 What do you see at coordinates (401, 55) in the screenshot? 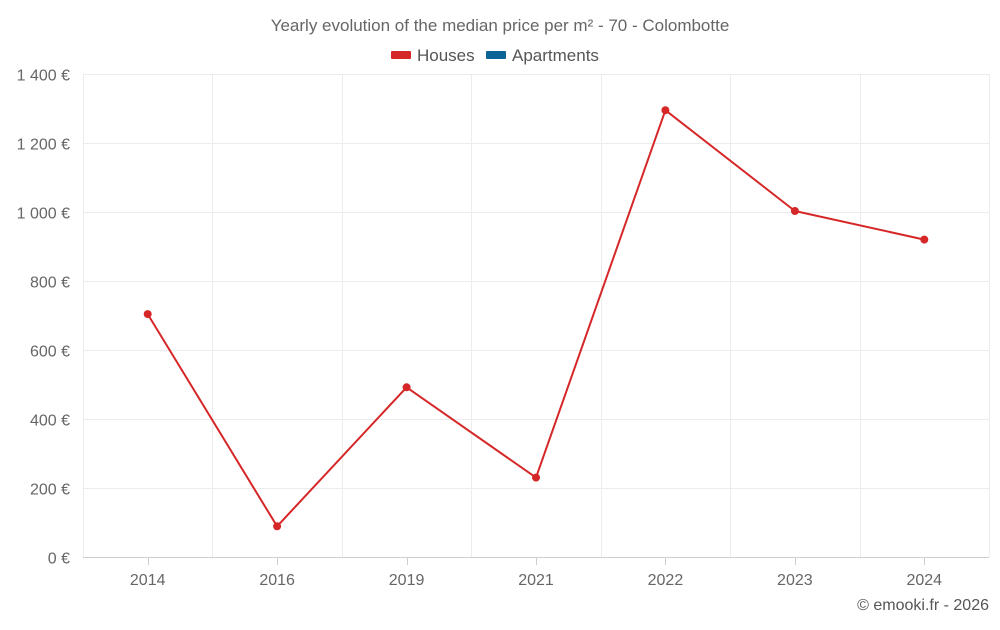
I see `legend-swatch-houses` at bounding box center [401, 55].